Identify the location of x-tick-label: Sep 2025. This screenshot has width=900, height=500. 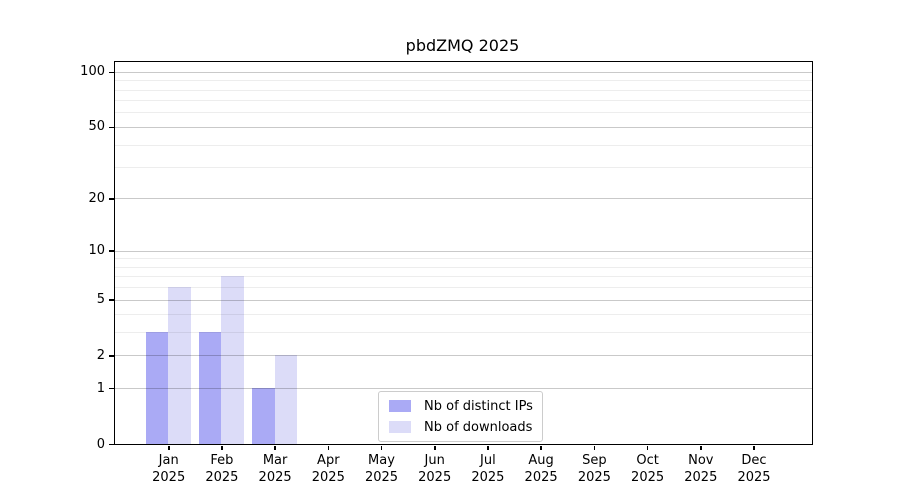
(594, 469).